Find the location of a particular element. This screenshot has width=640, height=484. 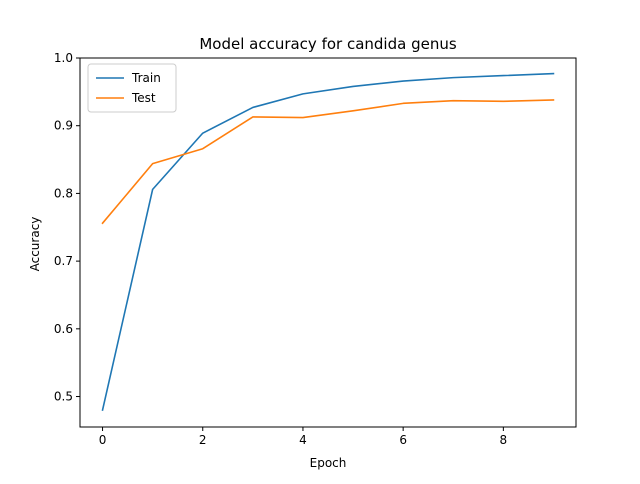

legend: Train Test is located at coordinates (132, 88).